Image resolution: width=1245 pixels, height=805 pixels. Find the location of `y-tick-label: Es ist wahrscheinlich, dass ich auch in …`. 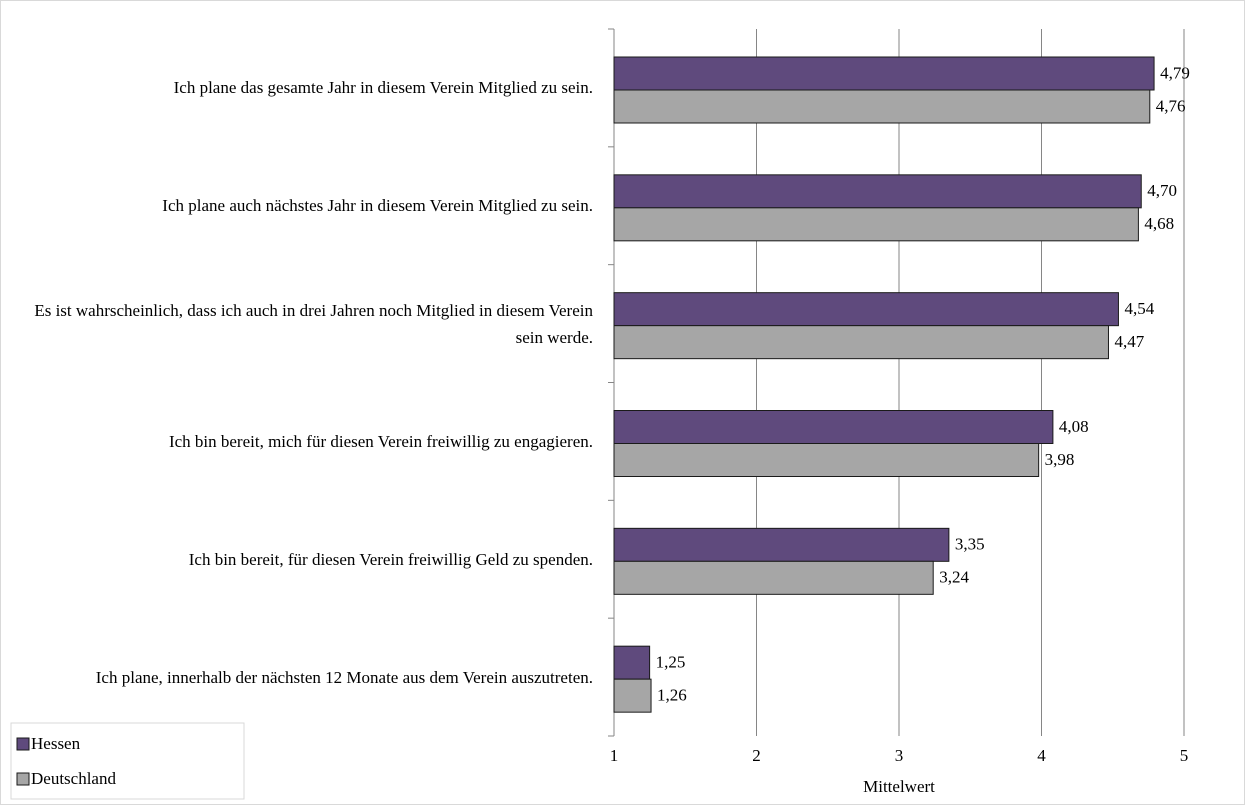

y-tick-label: Es ist wahrscheinlich, dass ich auch in … is located at coordinates (313, 323).